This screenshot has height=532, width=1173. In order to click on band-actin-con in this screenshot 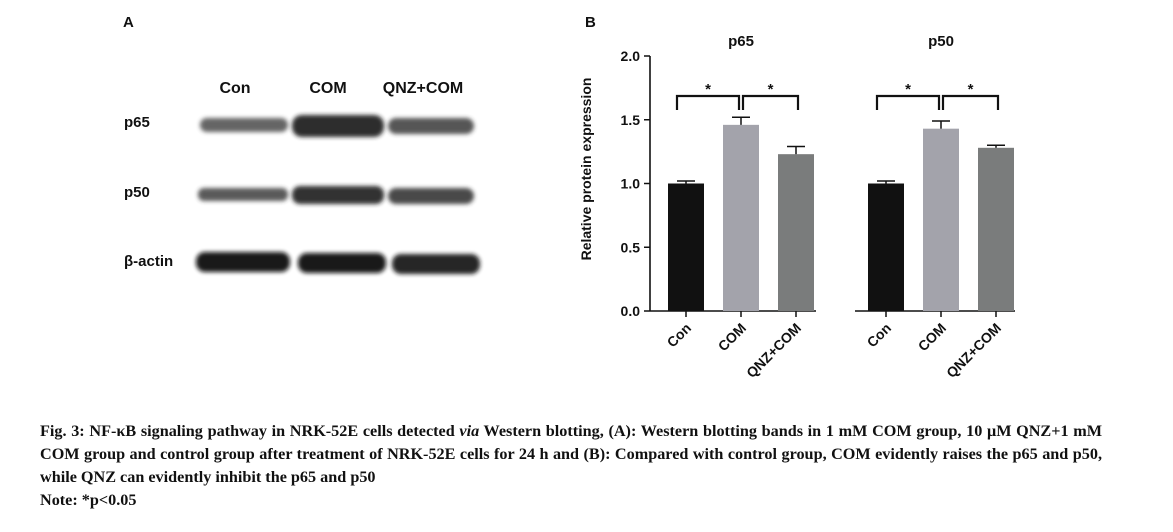, I will do `click(243, 262)`.